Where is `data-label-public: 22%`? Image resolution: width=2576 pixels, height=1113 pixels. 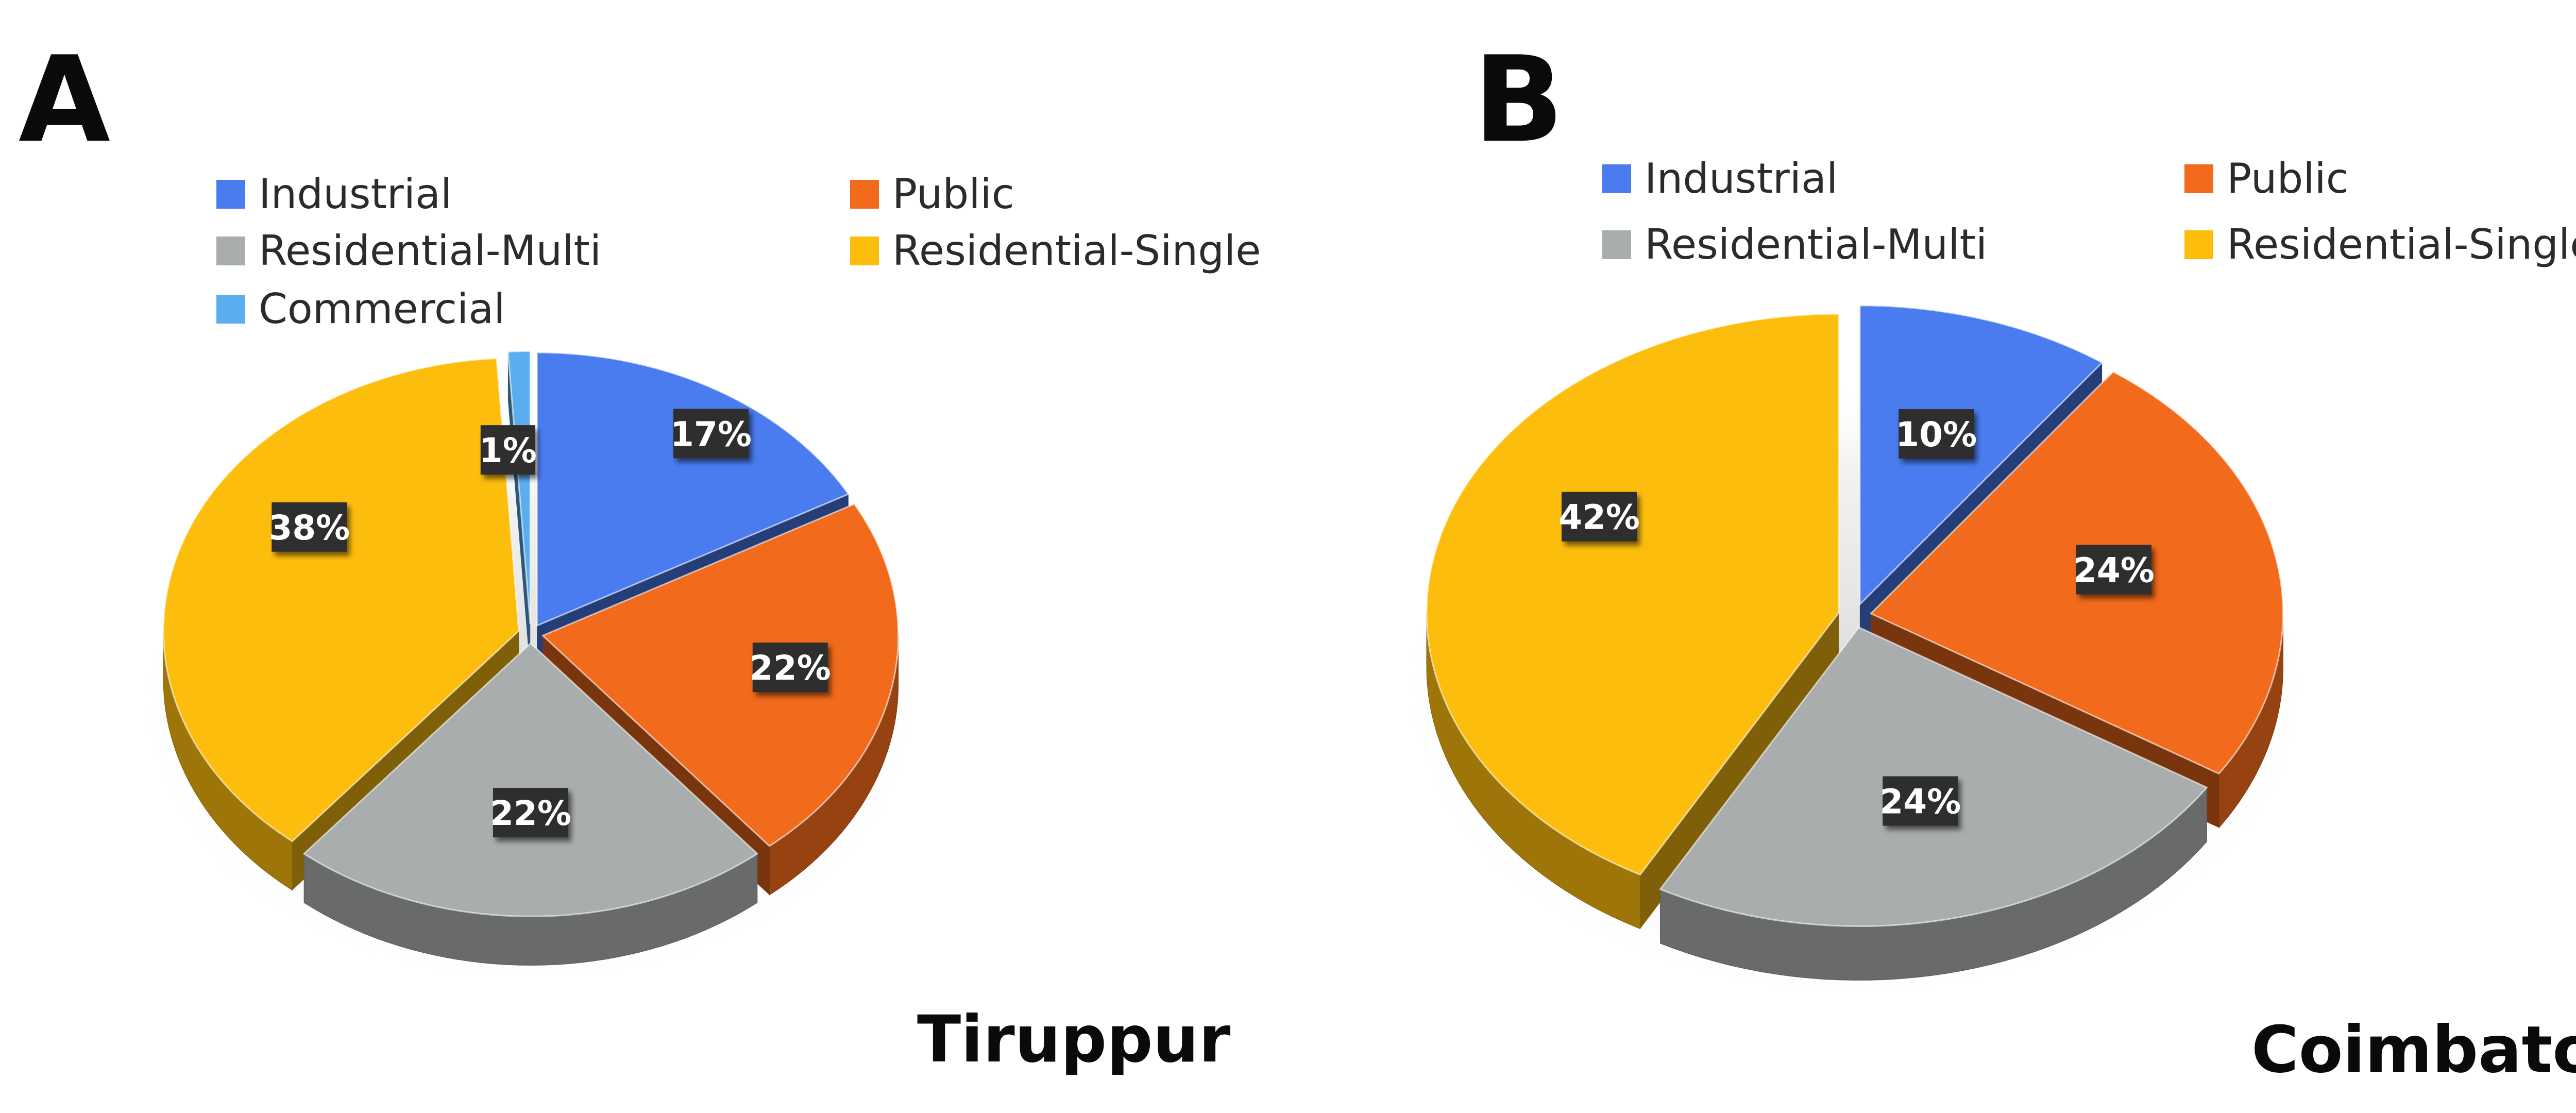
data-label-public: 22% is located at coordinates (790, 668).